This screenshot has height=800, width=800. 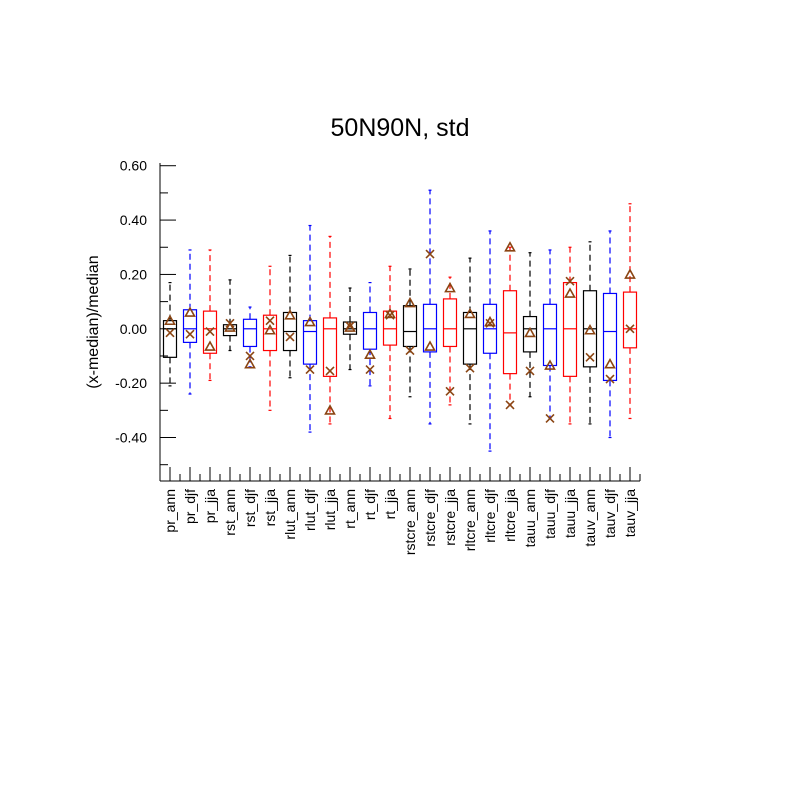 I want to click on x-tick-label: rstcre_ann, so click(x=410, y=522).